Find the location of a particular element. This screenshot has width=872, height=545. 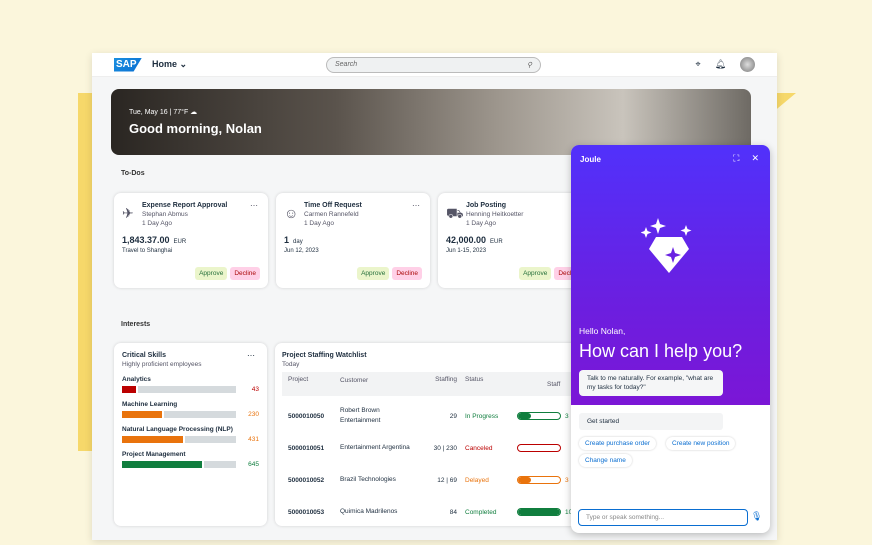

todo-detail: Jun 1-15, 2023 is located at coordinates (466, 251).